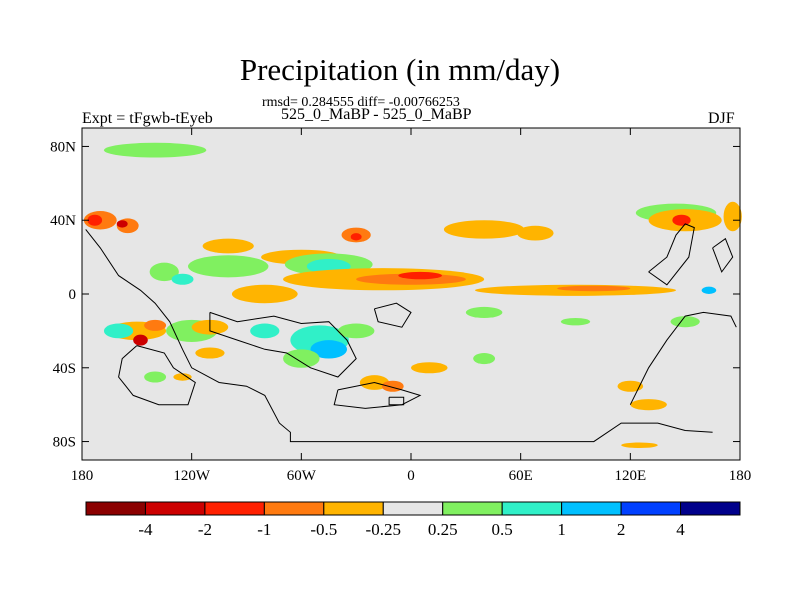  What do you see at coordinates (721, 118) in the screenshot?
I see `season-label: DJF` at bounding box center [721, 118].